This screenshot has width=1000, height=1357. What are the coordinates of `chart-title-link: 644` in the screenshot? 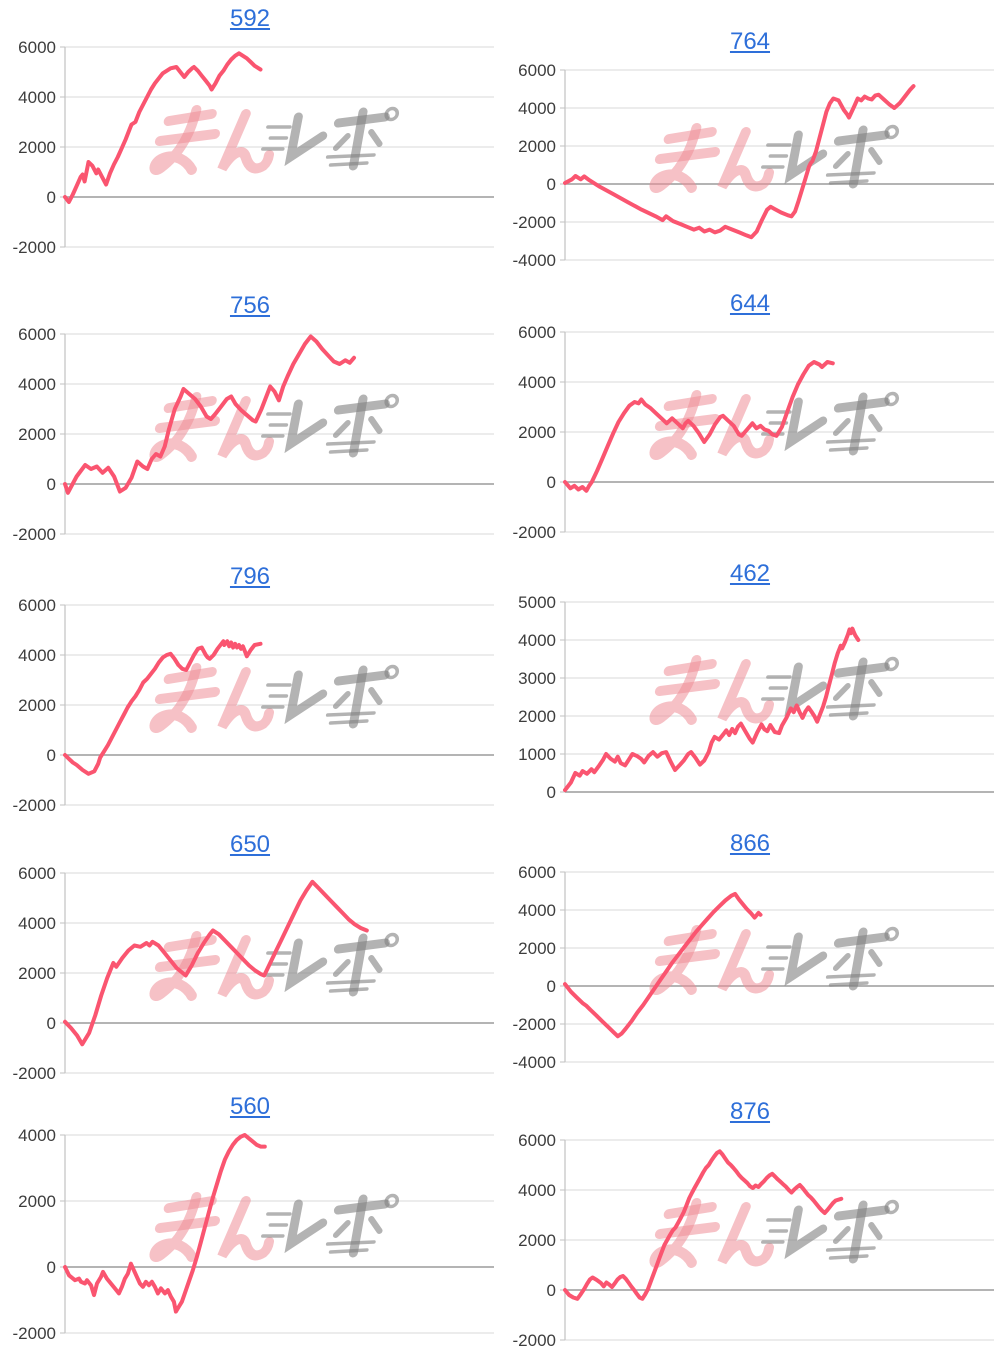 It's located at (750, 303).